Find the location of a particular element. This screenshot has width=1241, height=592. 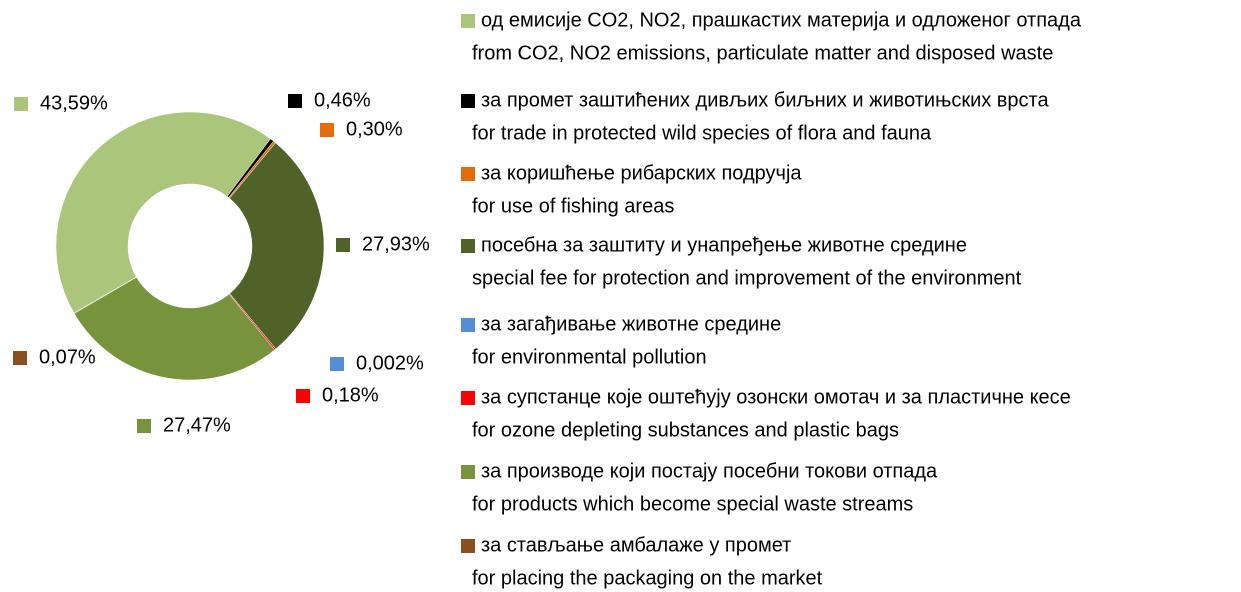

legend-label: за стављање амбалаже у промет is located at coordinates (636, 545).